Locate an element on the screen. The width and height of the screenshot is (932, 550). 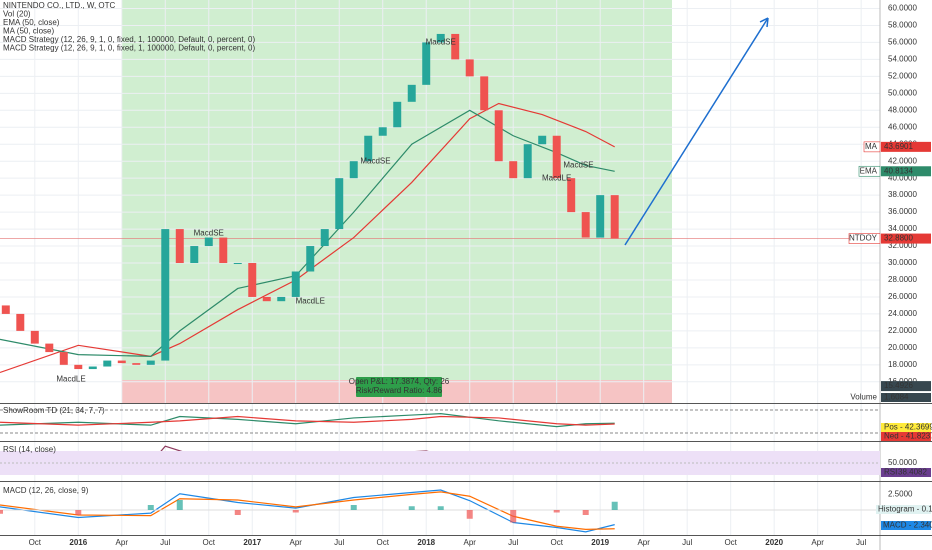
legend-line: MA (50, close) is located at coordinates (28, 31).